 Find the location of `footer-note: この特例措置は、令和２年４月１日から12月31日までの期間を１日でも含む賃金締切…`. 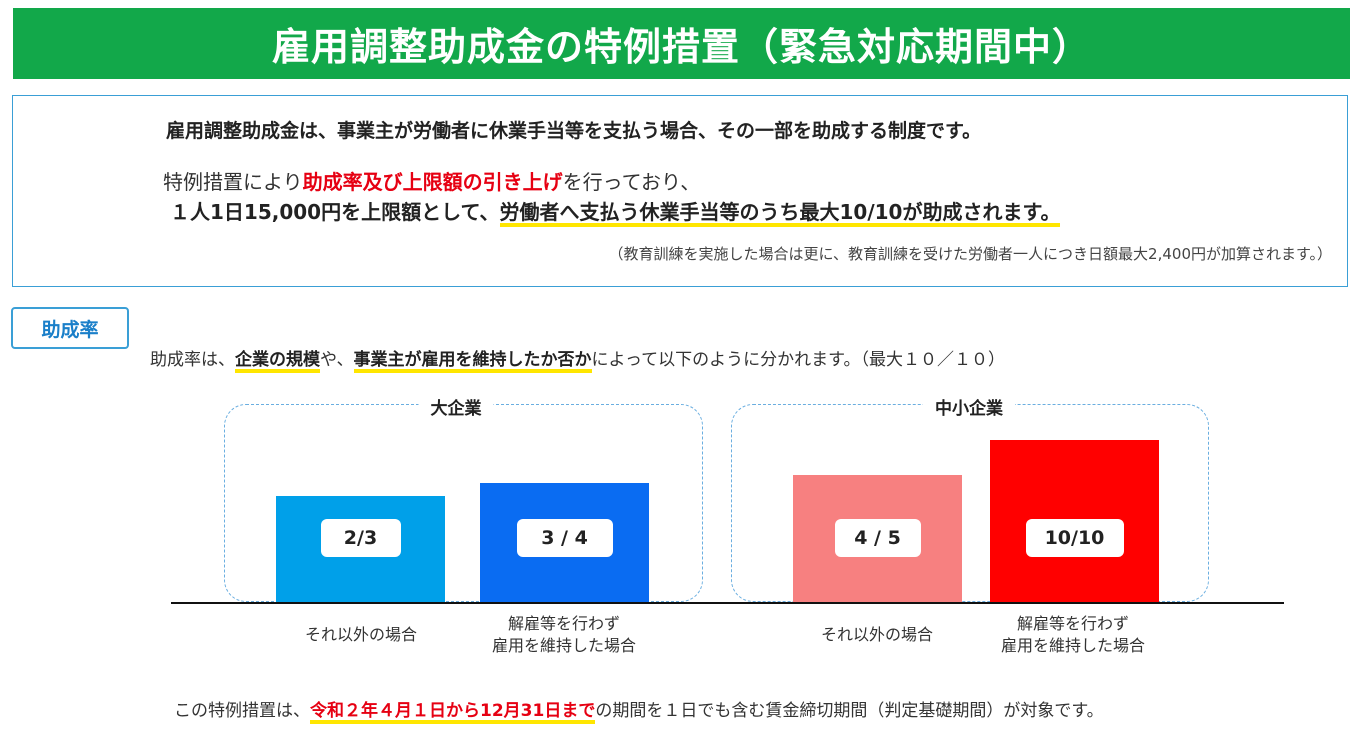

footer-note: この特例措置は、令和２年４月１日から12月31日までの期間を１日でも含む賃金締切… is located at coordinates (639, 710).